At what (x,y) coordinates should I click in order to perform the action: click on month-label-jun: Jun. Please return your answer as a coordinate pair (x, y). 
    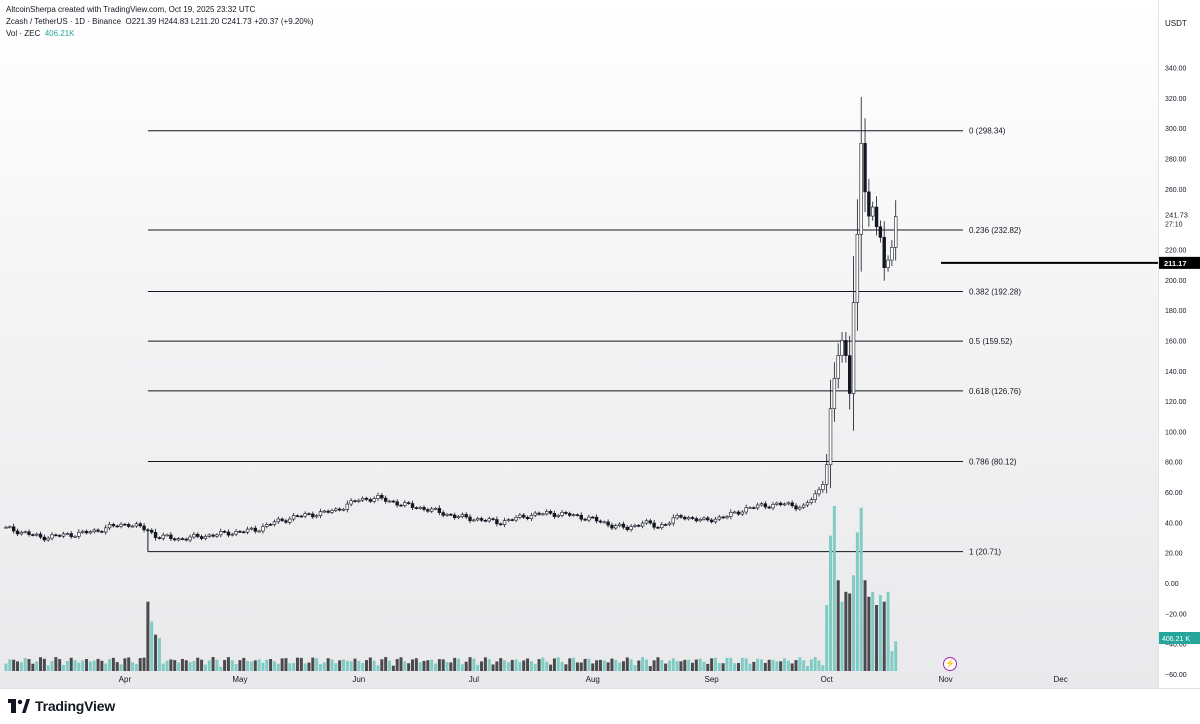
    Looking at the image, I should click on (358, 679).